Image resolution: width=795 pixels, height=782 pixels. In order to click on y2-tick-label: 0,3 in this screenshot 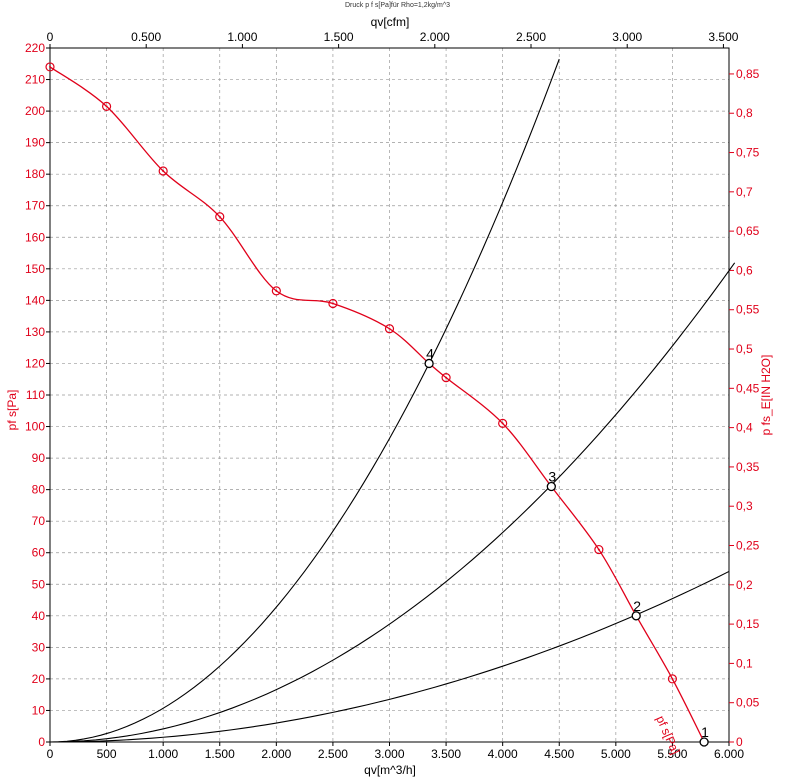, I will do `click(744, 506)`.